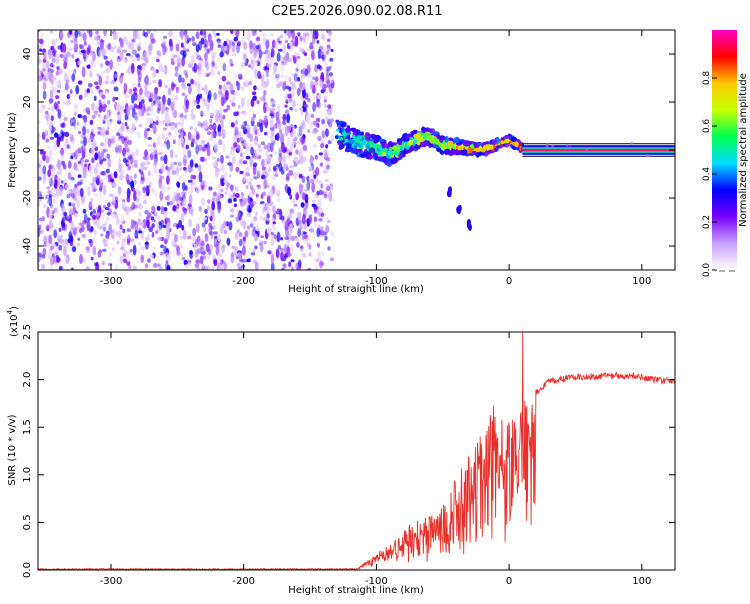 The image size is (750, 604). Describe the element at coordinates (553, 146) in the screenshot. I see `faint-blob` at that location.